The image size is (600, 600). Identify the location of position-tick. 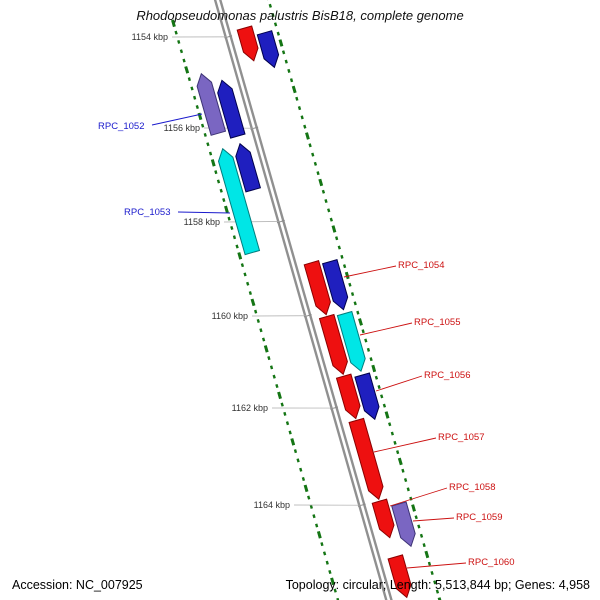
(280, 221).